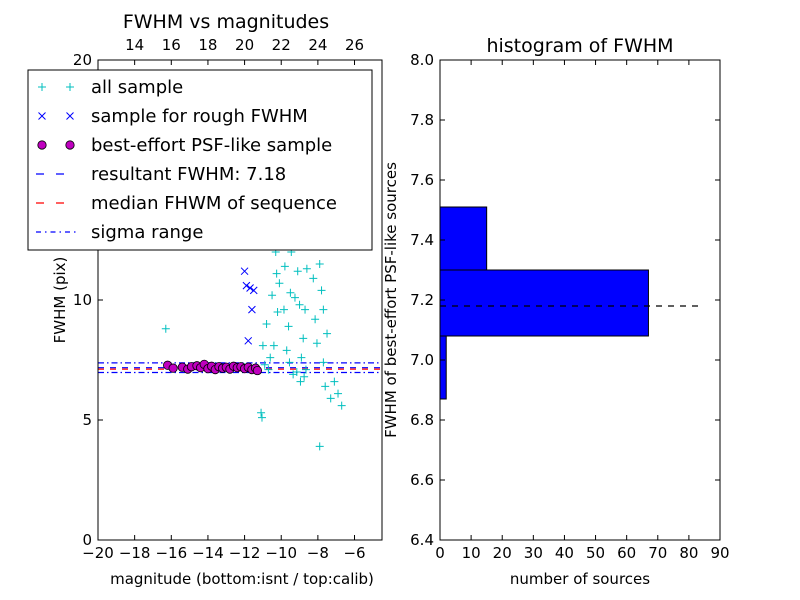  What do you see at coordinates (98, 553) in the screenshot?
I see `left-x-tick-label-0: −20` at bounding box center [98, 553].